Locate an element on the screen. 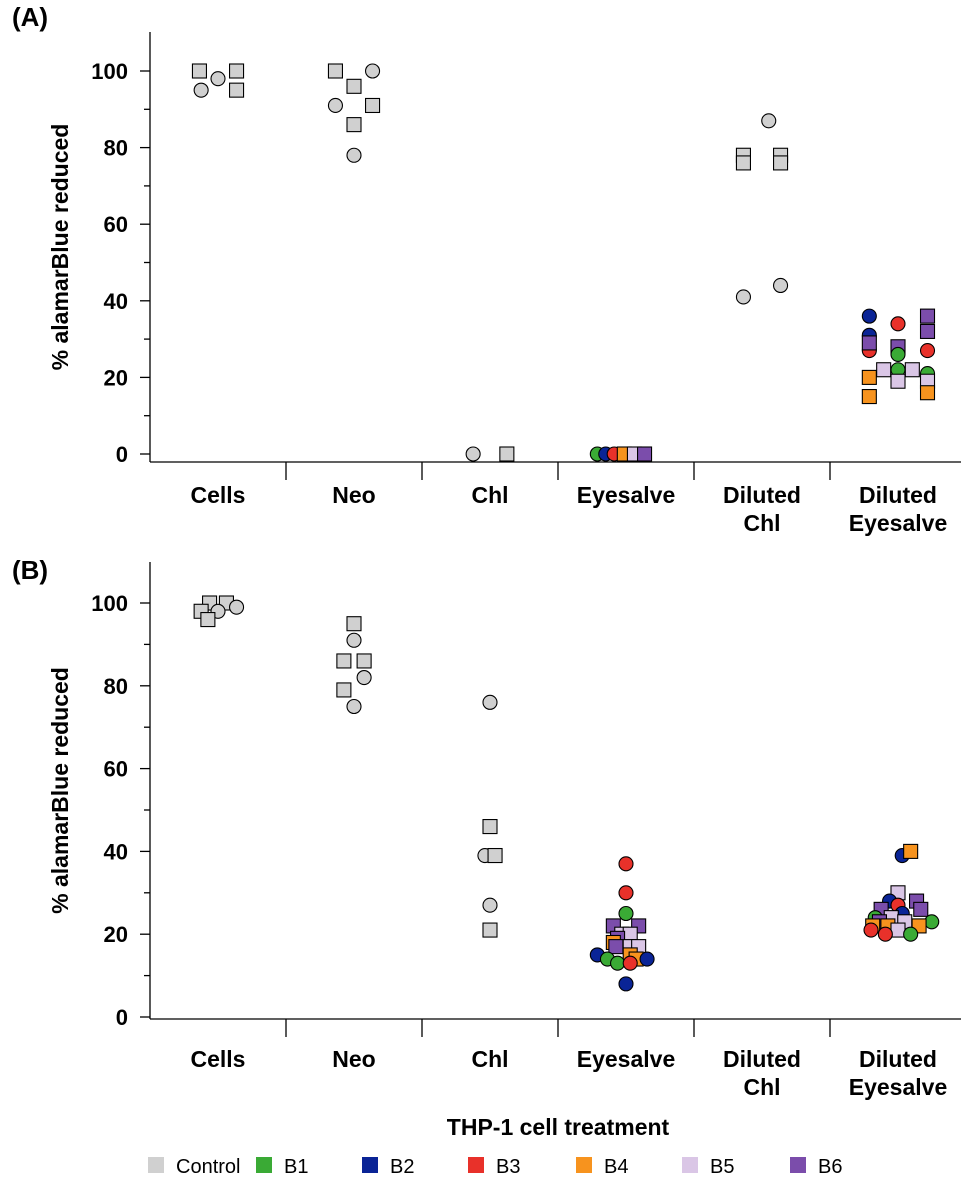 The image size is (961, 1179). legend-item: Control is located at coordinates (194, 1167).